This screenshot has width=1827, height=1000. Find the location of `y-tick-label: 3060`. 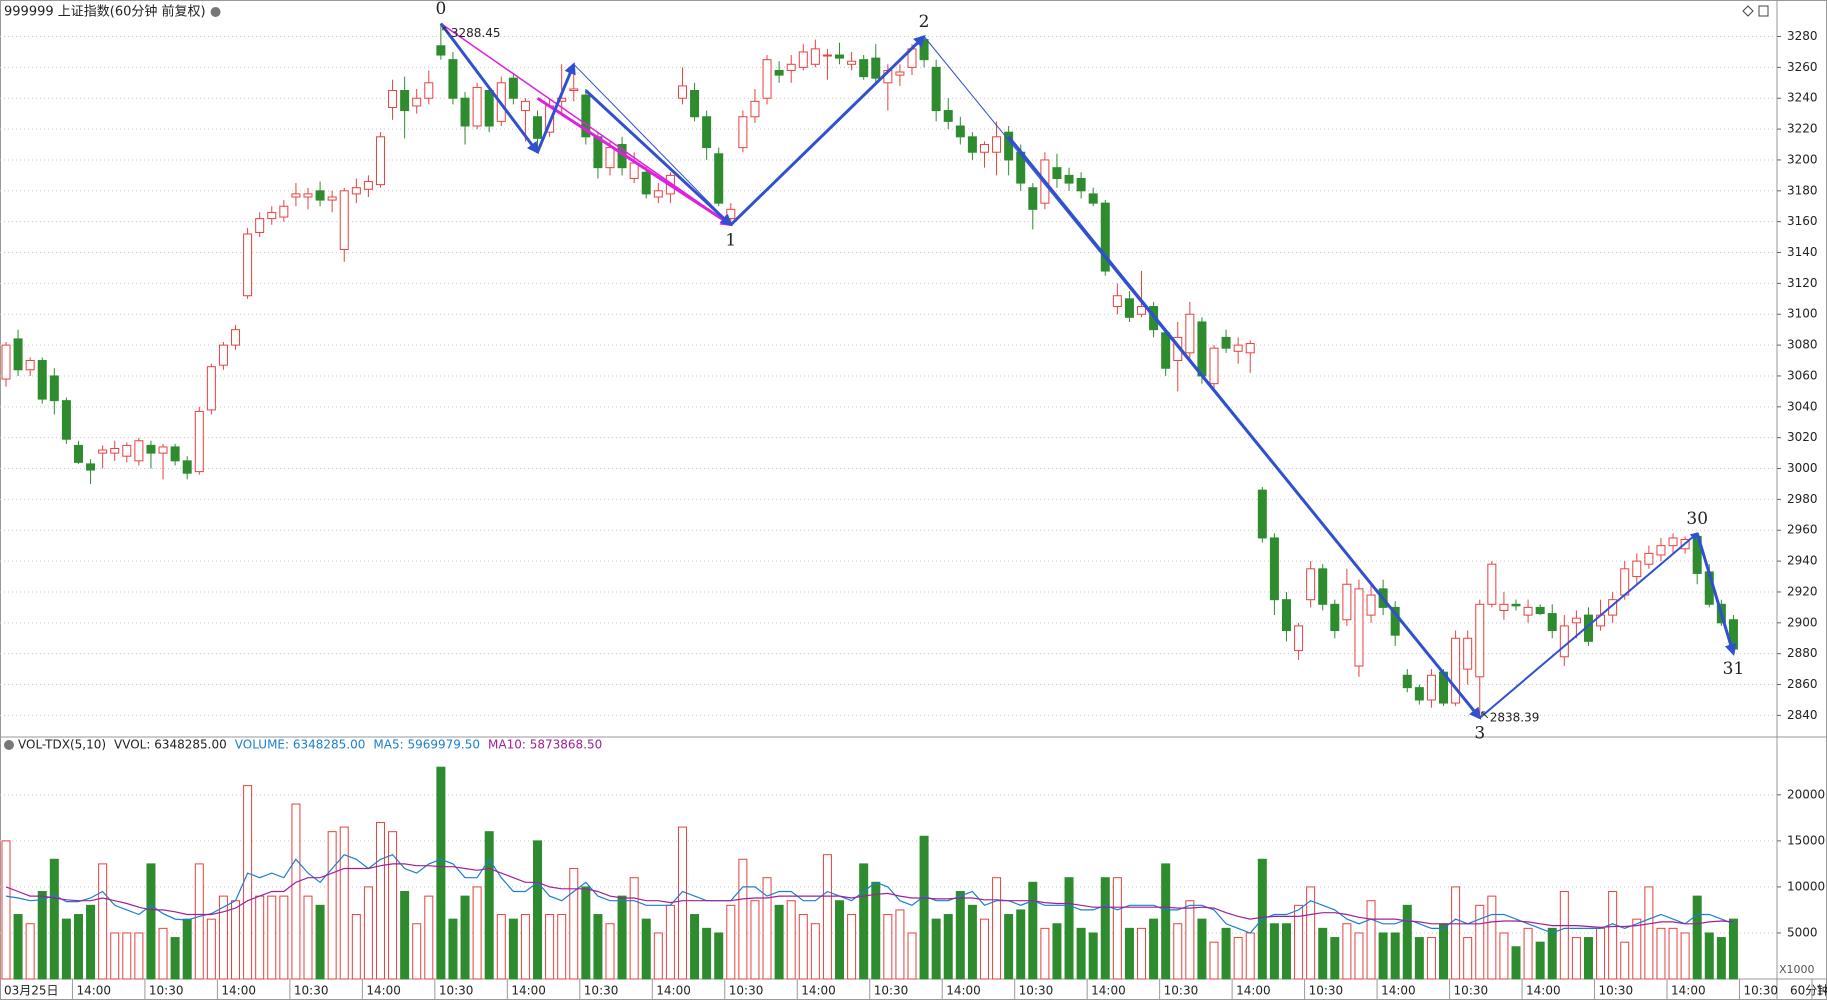

y-tick-label: 3060 is located at coordinates (1802, 375).